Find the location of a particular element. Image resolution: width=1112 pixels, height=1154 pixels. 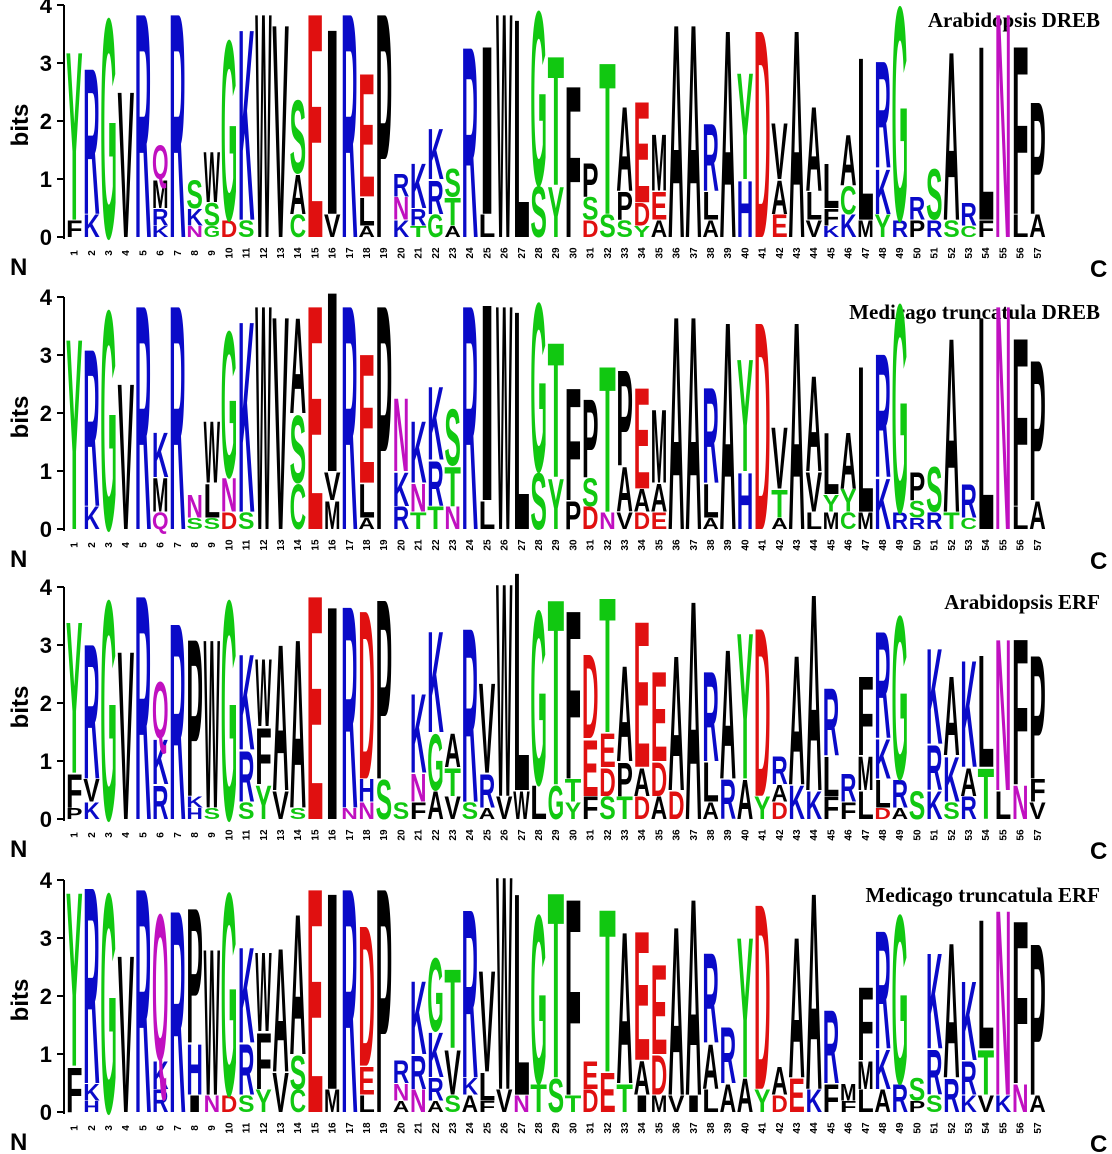

logo-column: P19 is located at coordinates (384, 153).